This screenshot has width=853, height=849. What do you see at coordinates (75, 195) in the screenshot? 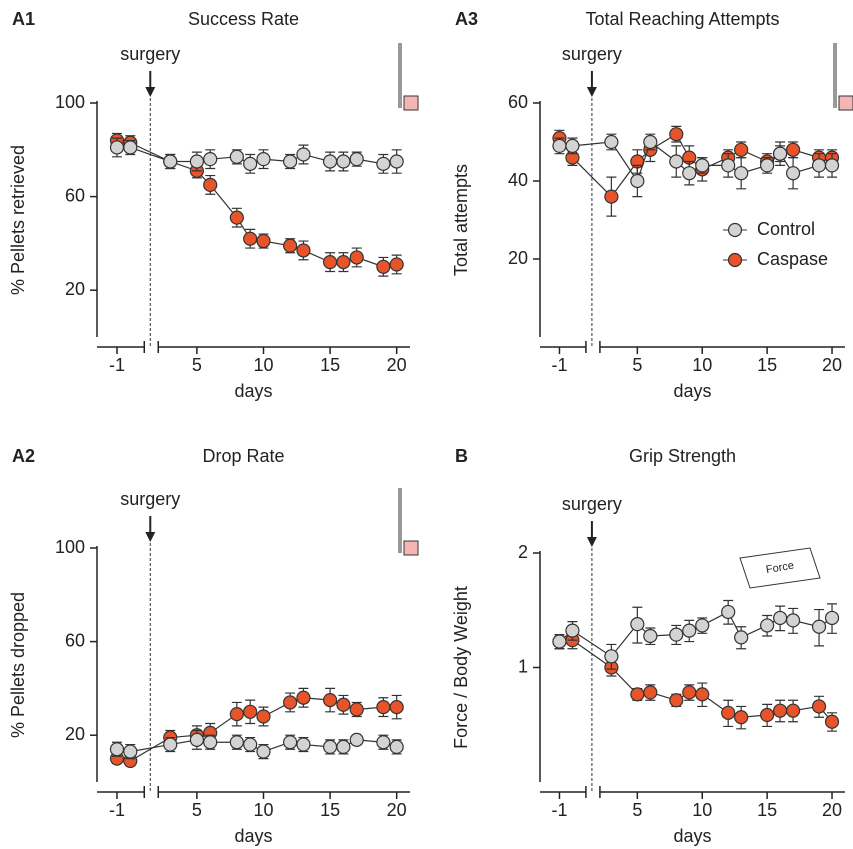
I see `y-tick-label: 60` at bounding box center [75, 195].